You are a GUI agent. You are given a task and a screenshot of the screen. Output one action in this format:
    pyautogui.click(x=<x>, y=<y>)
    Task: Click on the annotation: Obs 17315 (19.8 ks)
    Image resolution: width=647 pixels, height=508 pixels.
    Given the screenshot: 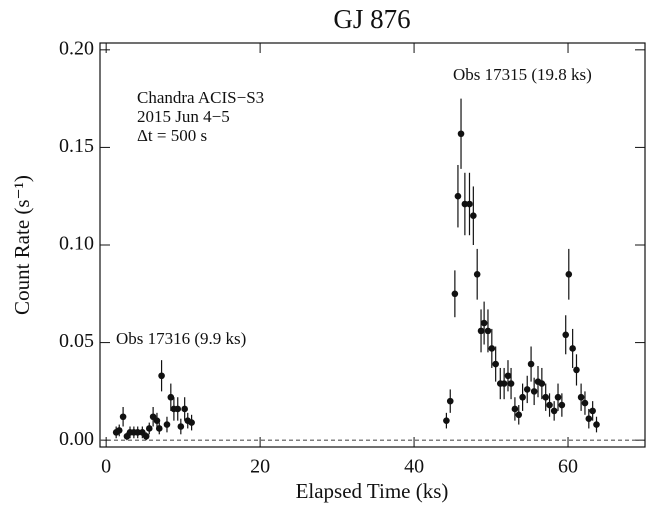 What is the action you would take?
    pyautogui.click(x=522, y=74)
    